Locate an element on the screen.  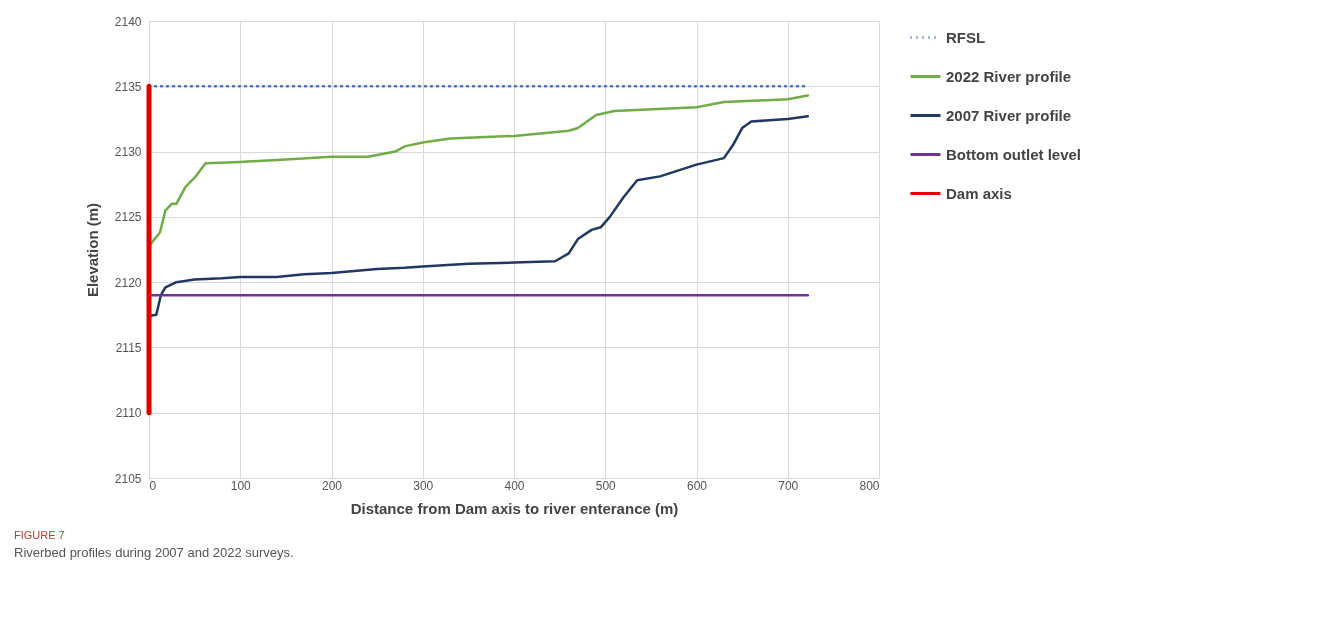
x-tick-label: 400 is located at coordinates (514, 485).